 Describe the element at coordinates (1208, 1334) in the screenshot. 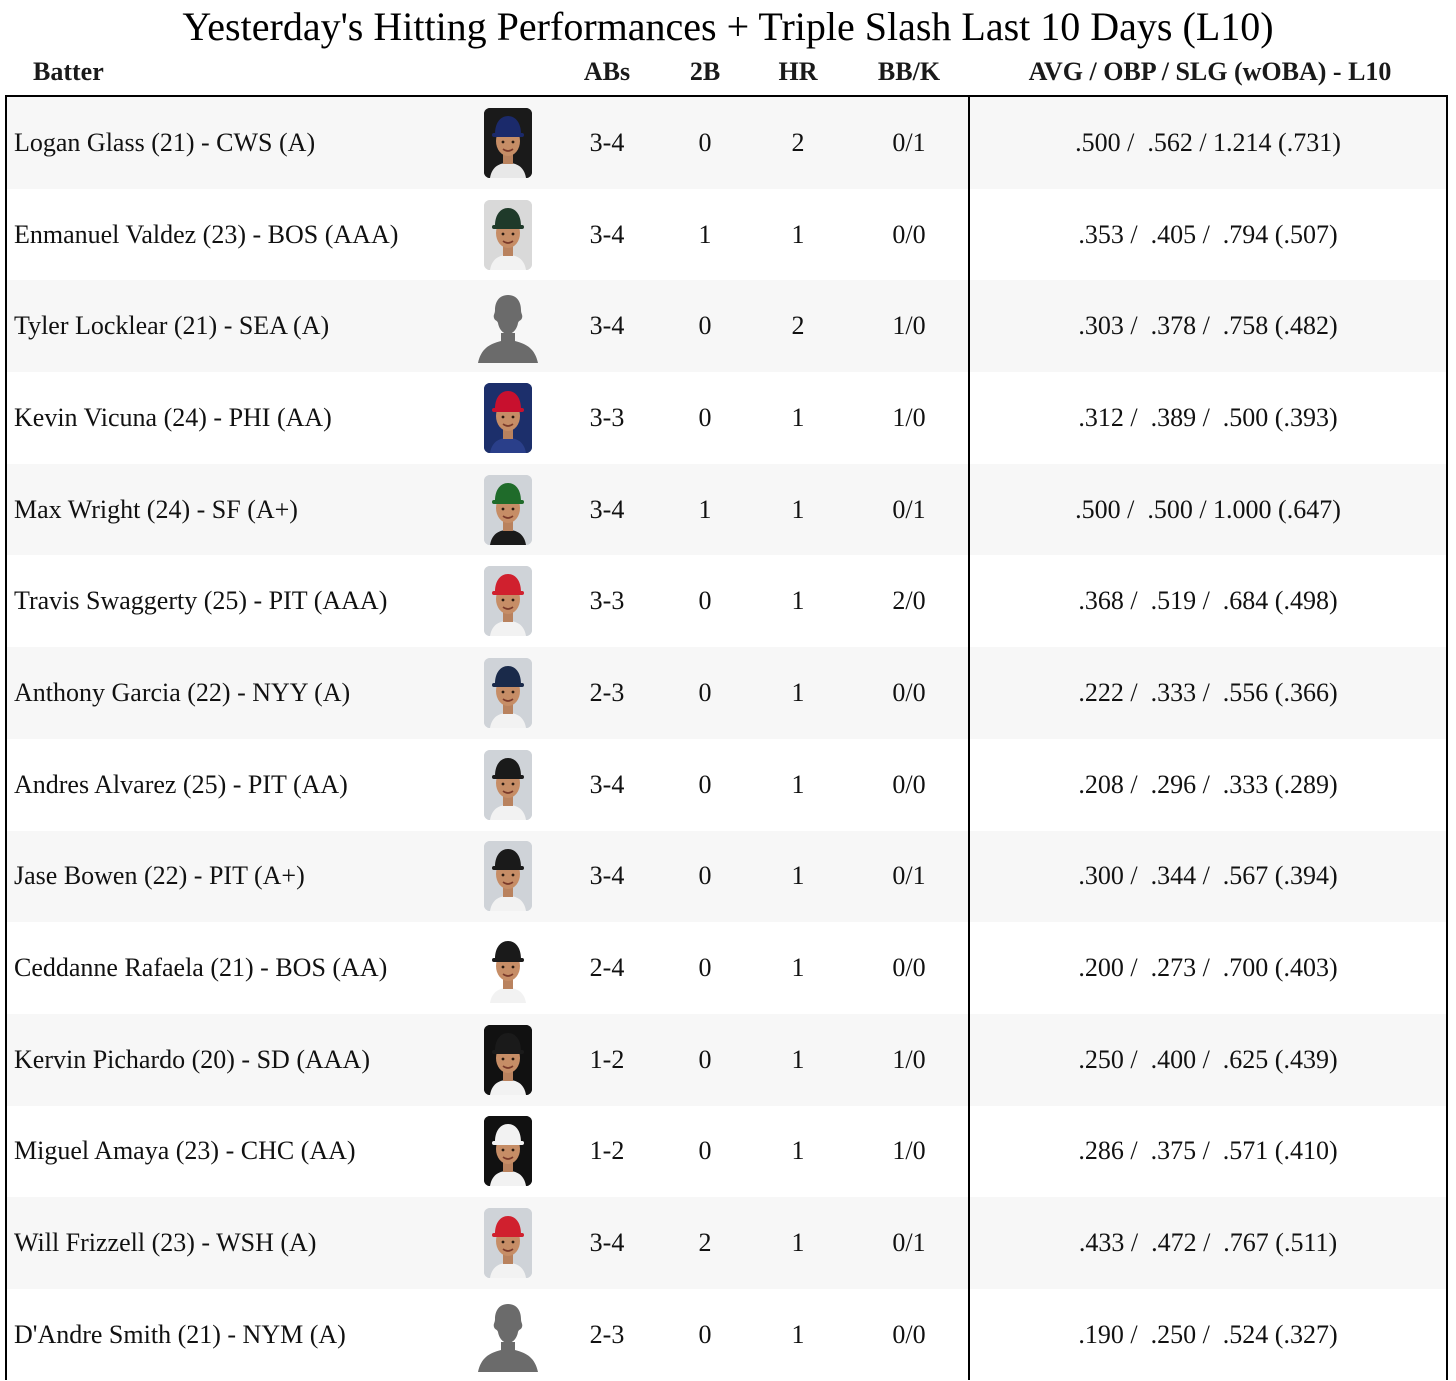

I see `slash-line-value: .190 / .250 / .524 (.327)` at that location.